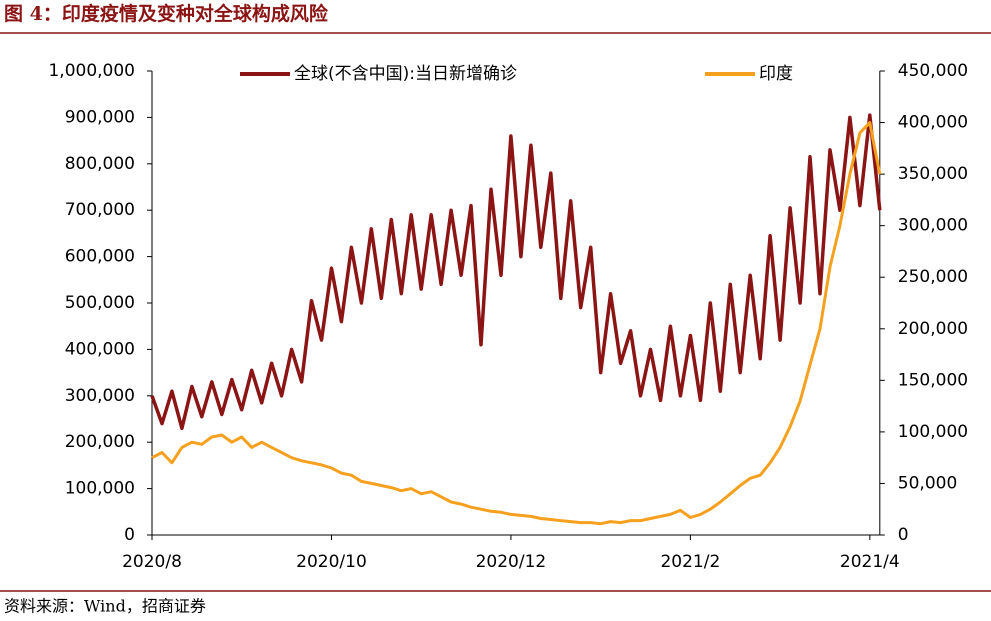  Describe the element at coordinates (91, 71) in the screenshot. I see `y-tick-label: 1,000,000` at that location.